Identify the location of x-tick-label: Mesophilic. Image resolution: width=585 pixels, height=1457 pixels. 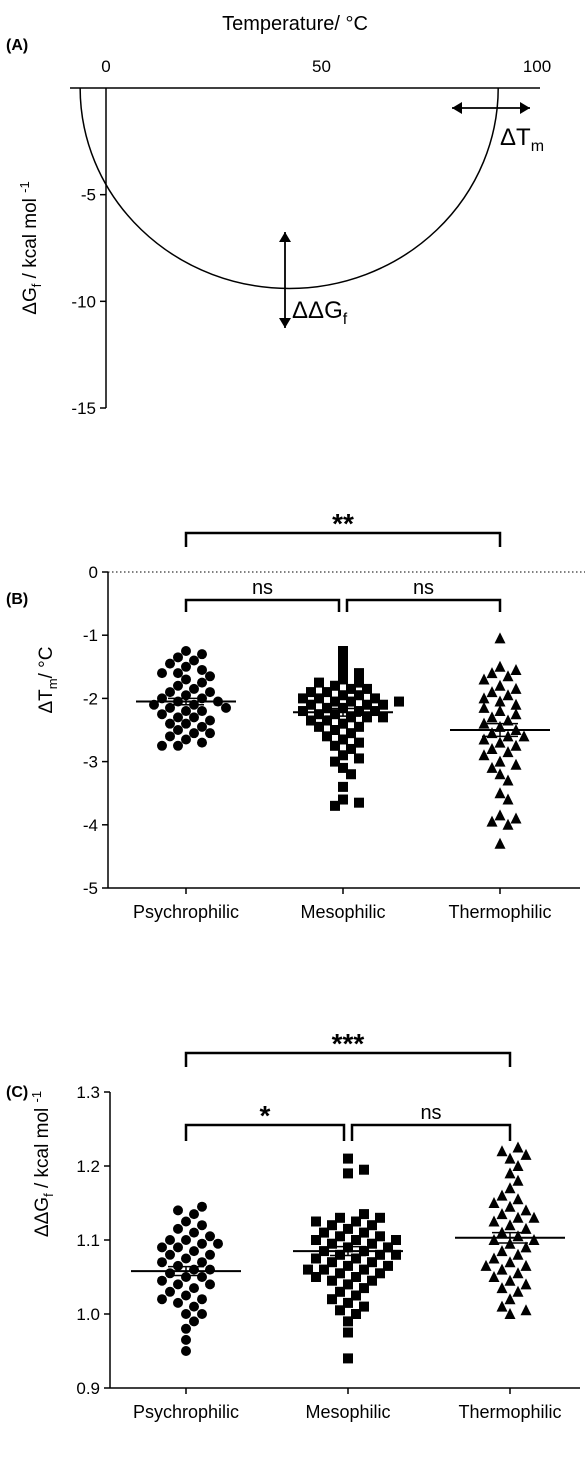
(347, 1412).